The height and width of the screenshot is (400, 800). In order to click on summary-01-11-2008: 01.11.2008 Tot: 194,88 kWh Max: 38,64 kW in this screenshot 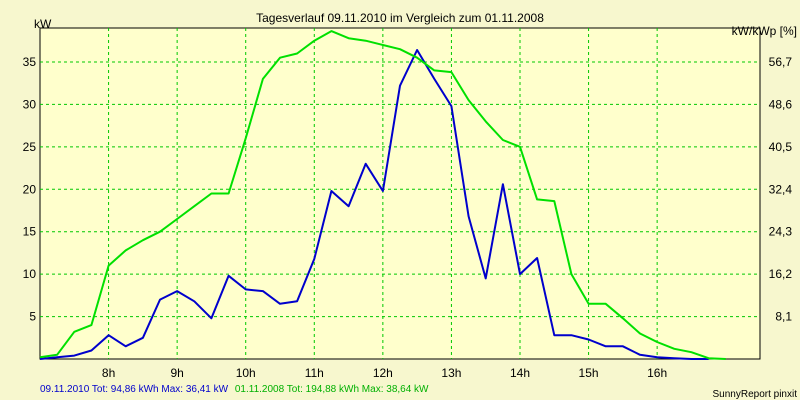, I will do `click(332, 389)`.